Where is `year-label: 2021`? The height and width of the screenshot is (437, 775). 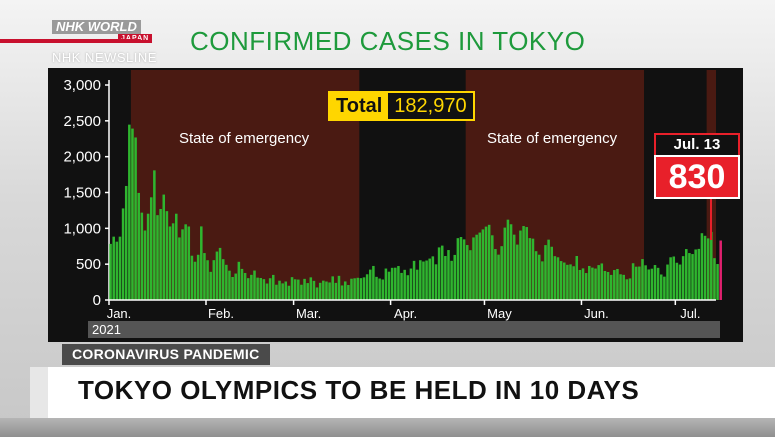
year-label: 2021 is located at coordinates (106, 329).